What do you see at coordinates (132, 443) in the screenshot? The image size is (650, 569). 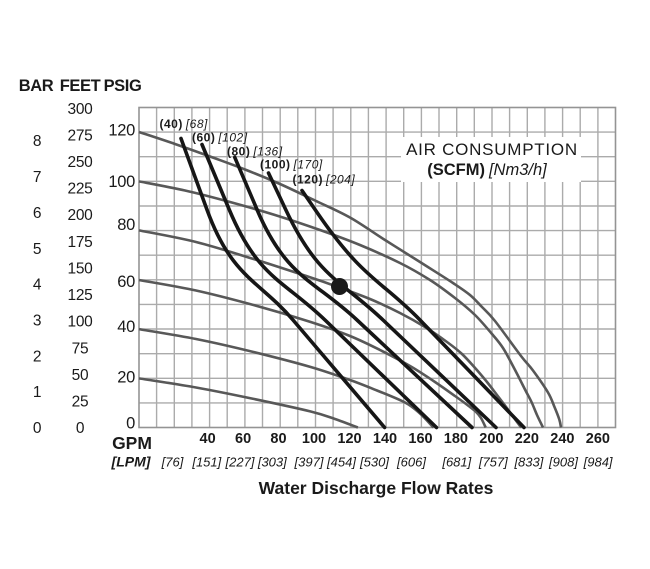 I see `svg-text: GPM` at bounding box center [132, 443].